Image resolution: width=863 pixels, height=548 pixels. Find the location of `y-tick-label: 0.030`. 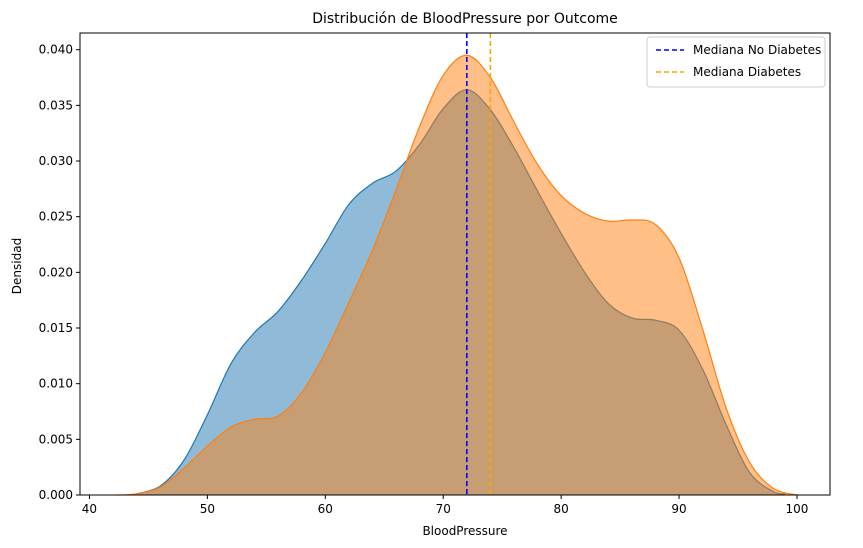

y-tick-label: 0.030 is located at coordinates (56, 161).